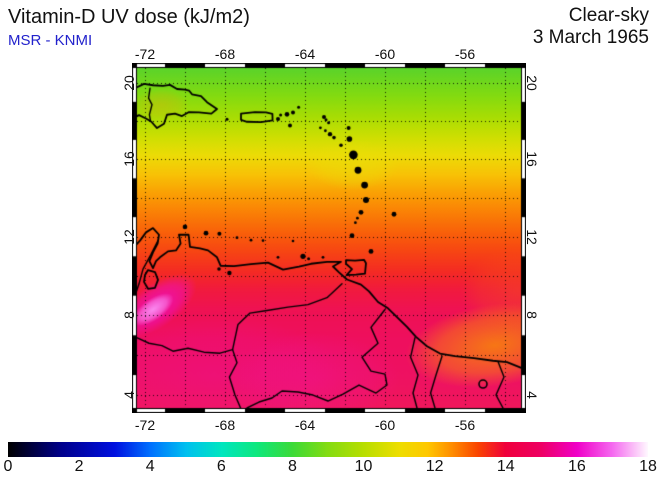 This screenshot has height=480, width=665. What do you see at coordinates (150, 466) in the screenshot?
I see `colorbar-tick-label: 4` at bounding box center [150, 466].